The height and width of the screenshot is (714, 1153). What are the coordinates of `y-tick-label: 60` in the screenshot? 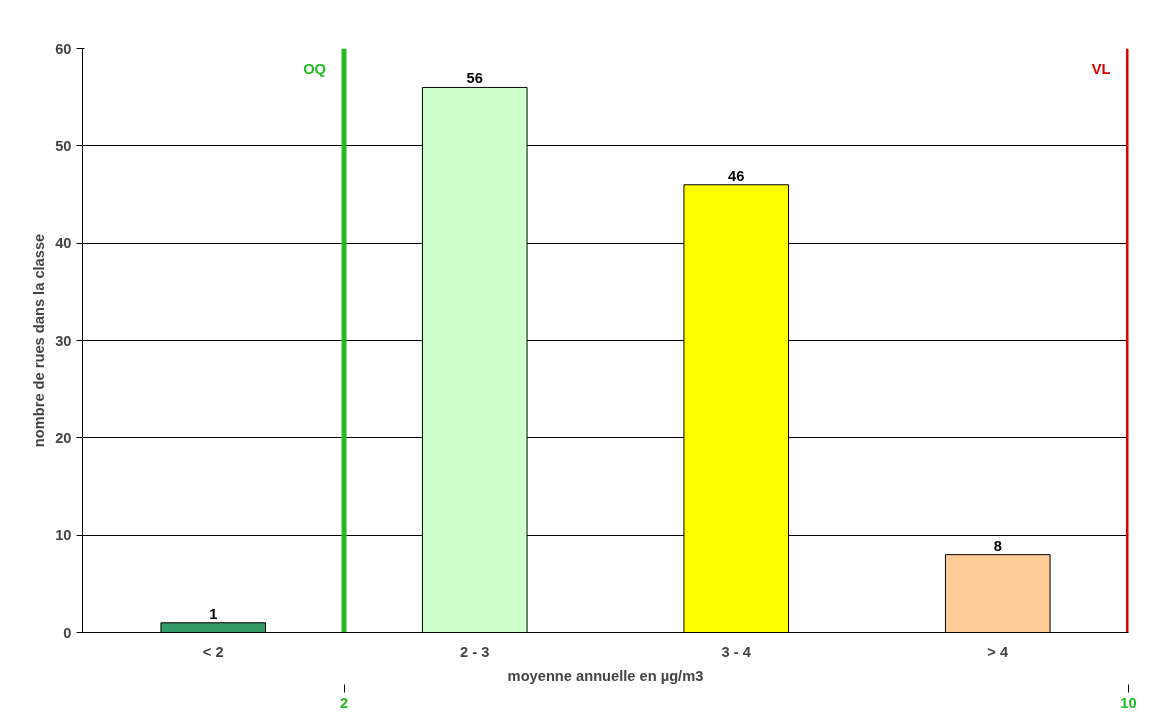 It's located at (63, 48).